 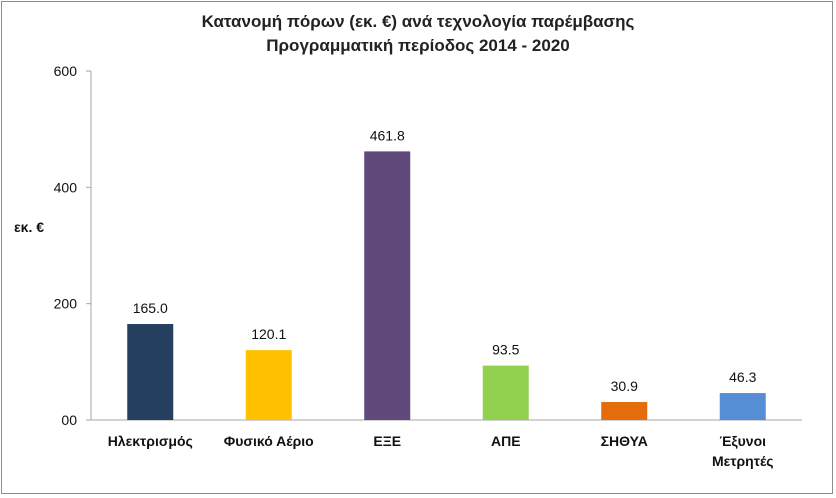 What do you see at coordinates (387, 441) in the screenshot?
I see `x-category-label: ΕΞΕ` at bounding box center [387, 441].